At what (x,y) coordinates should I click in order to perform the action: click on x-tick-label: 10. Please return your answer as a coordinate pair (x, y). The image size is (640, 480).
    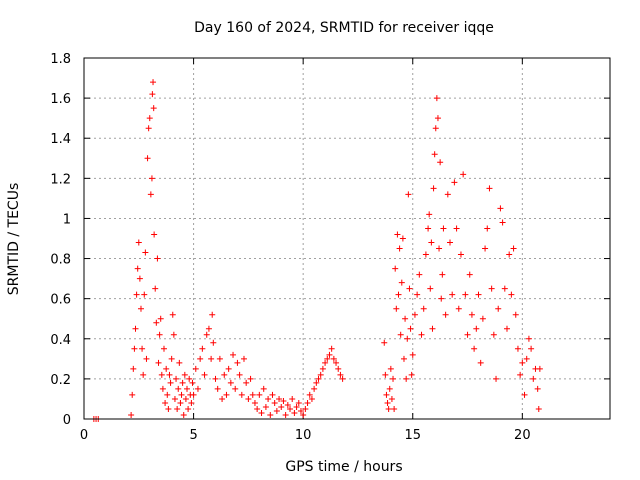
    Looking at the image, I should click on (303, 435).